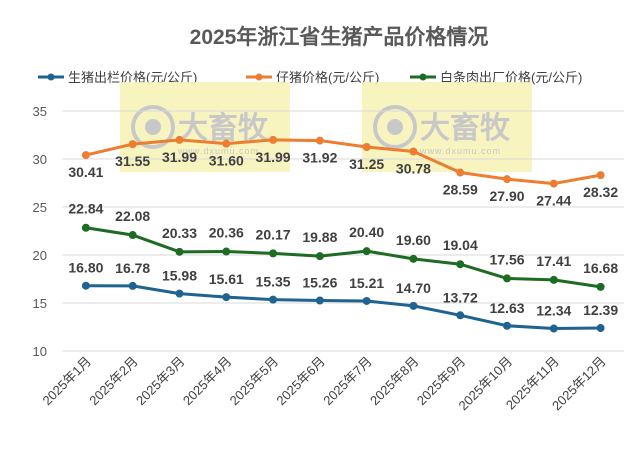 The image size is (639, 449). What do you see at coordinates (600, 310) in the screenshot?
I see `data-label: 12.39` at bounding box center [600, 310].